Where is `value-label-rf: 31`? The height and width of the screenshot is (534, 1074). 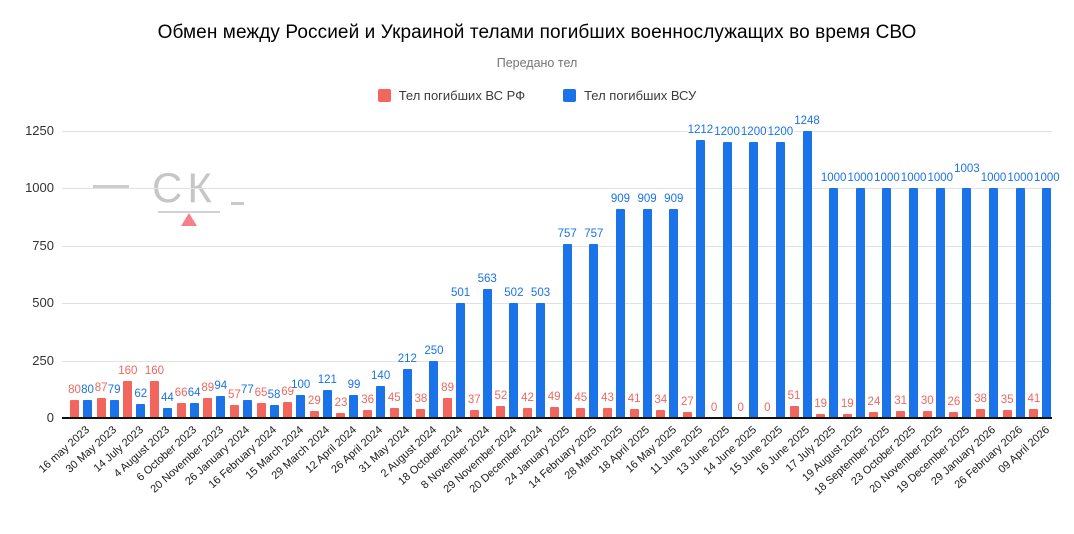 value-label-rf: 31 is located at coordinates (900, 400).